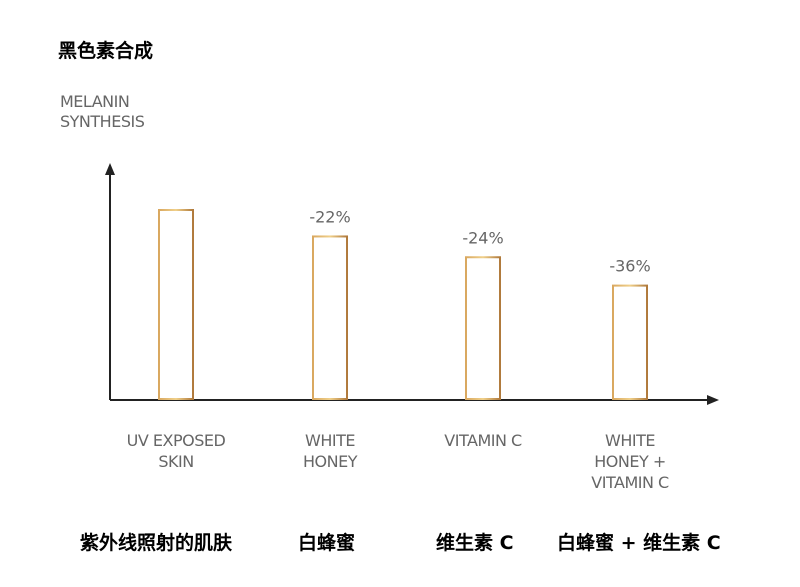 The height and width of the screenshot is (587, 800). What do you see at coordinates (482, 237) in the screenshot?
I see `data-label: -24%` at bounding box center [482, 237].